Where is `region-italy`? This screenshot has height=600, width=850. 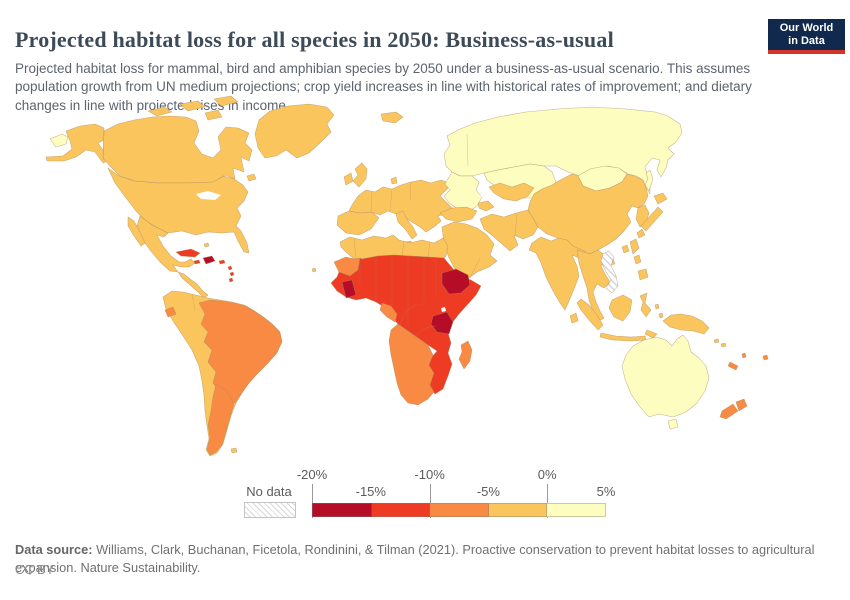
region-italy is located at coordinates (406, 225).